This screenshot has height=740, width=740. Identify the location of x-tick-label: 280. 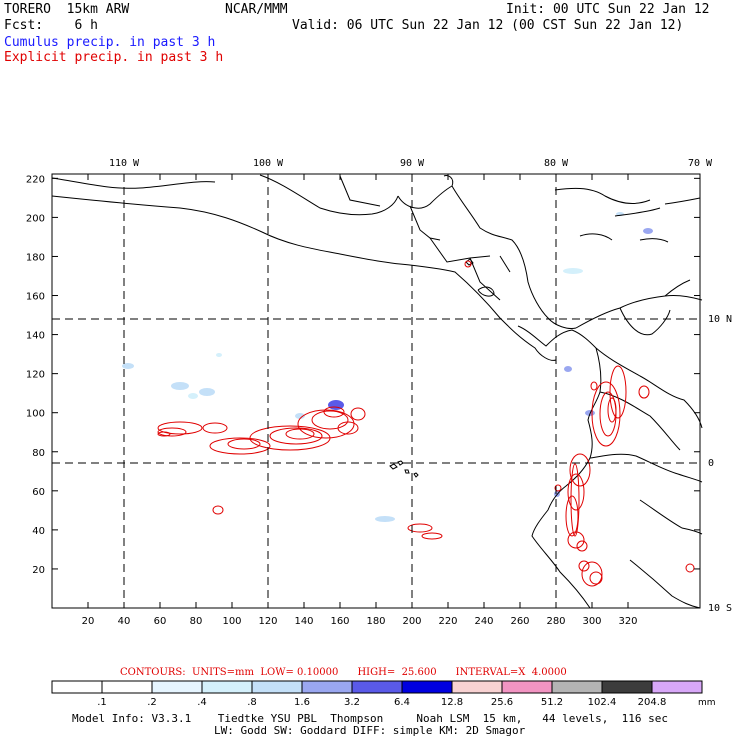
(555, 621).